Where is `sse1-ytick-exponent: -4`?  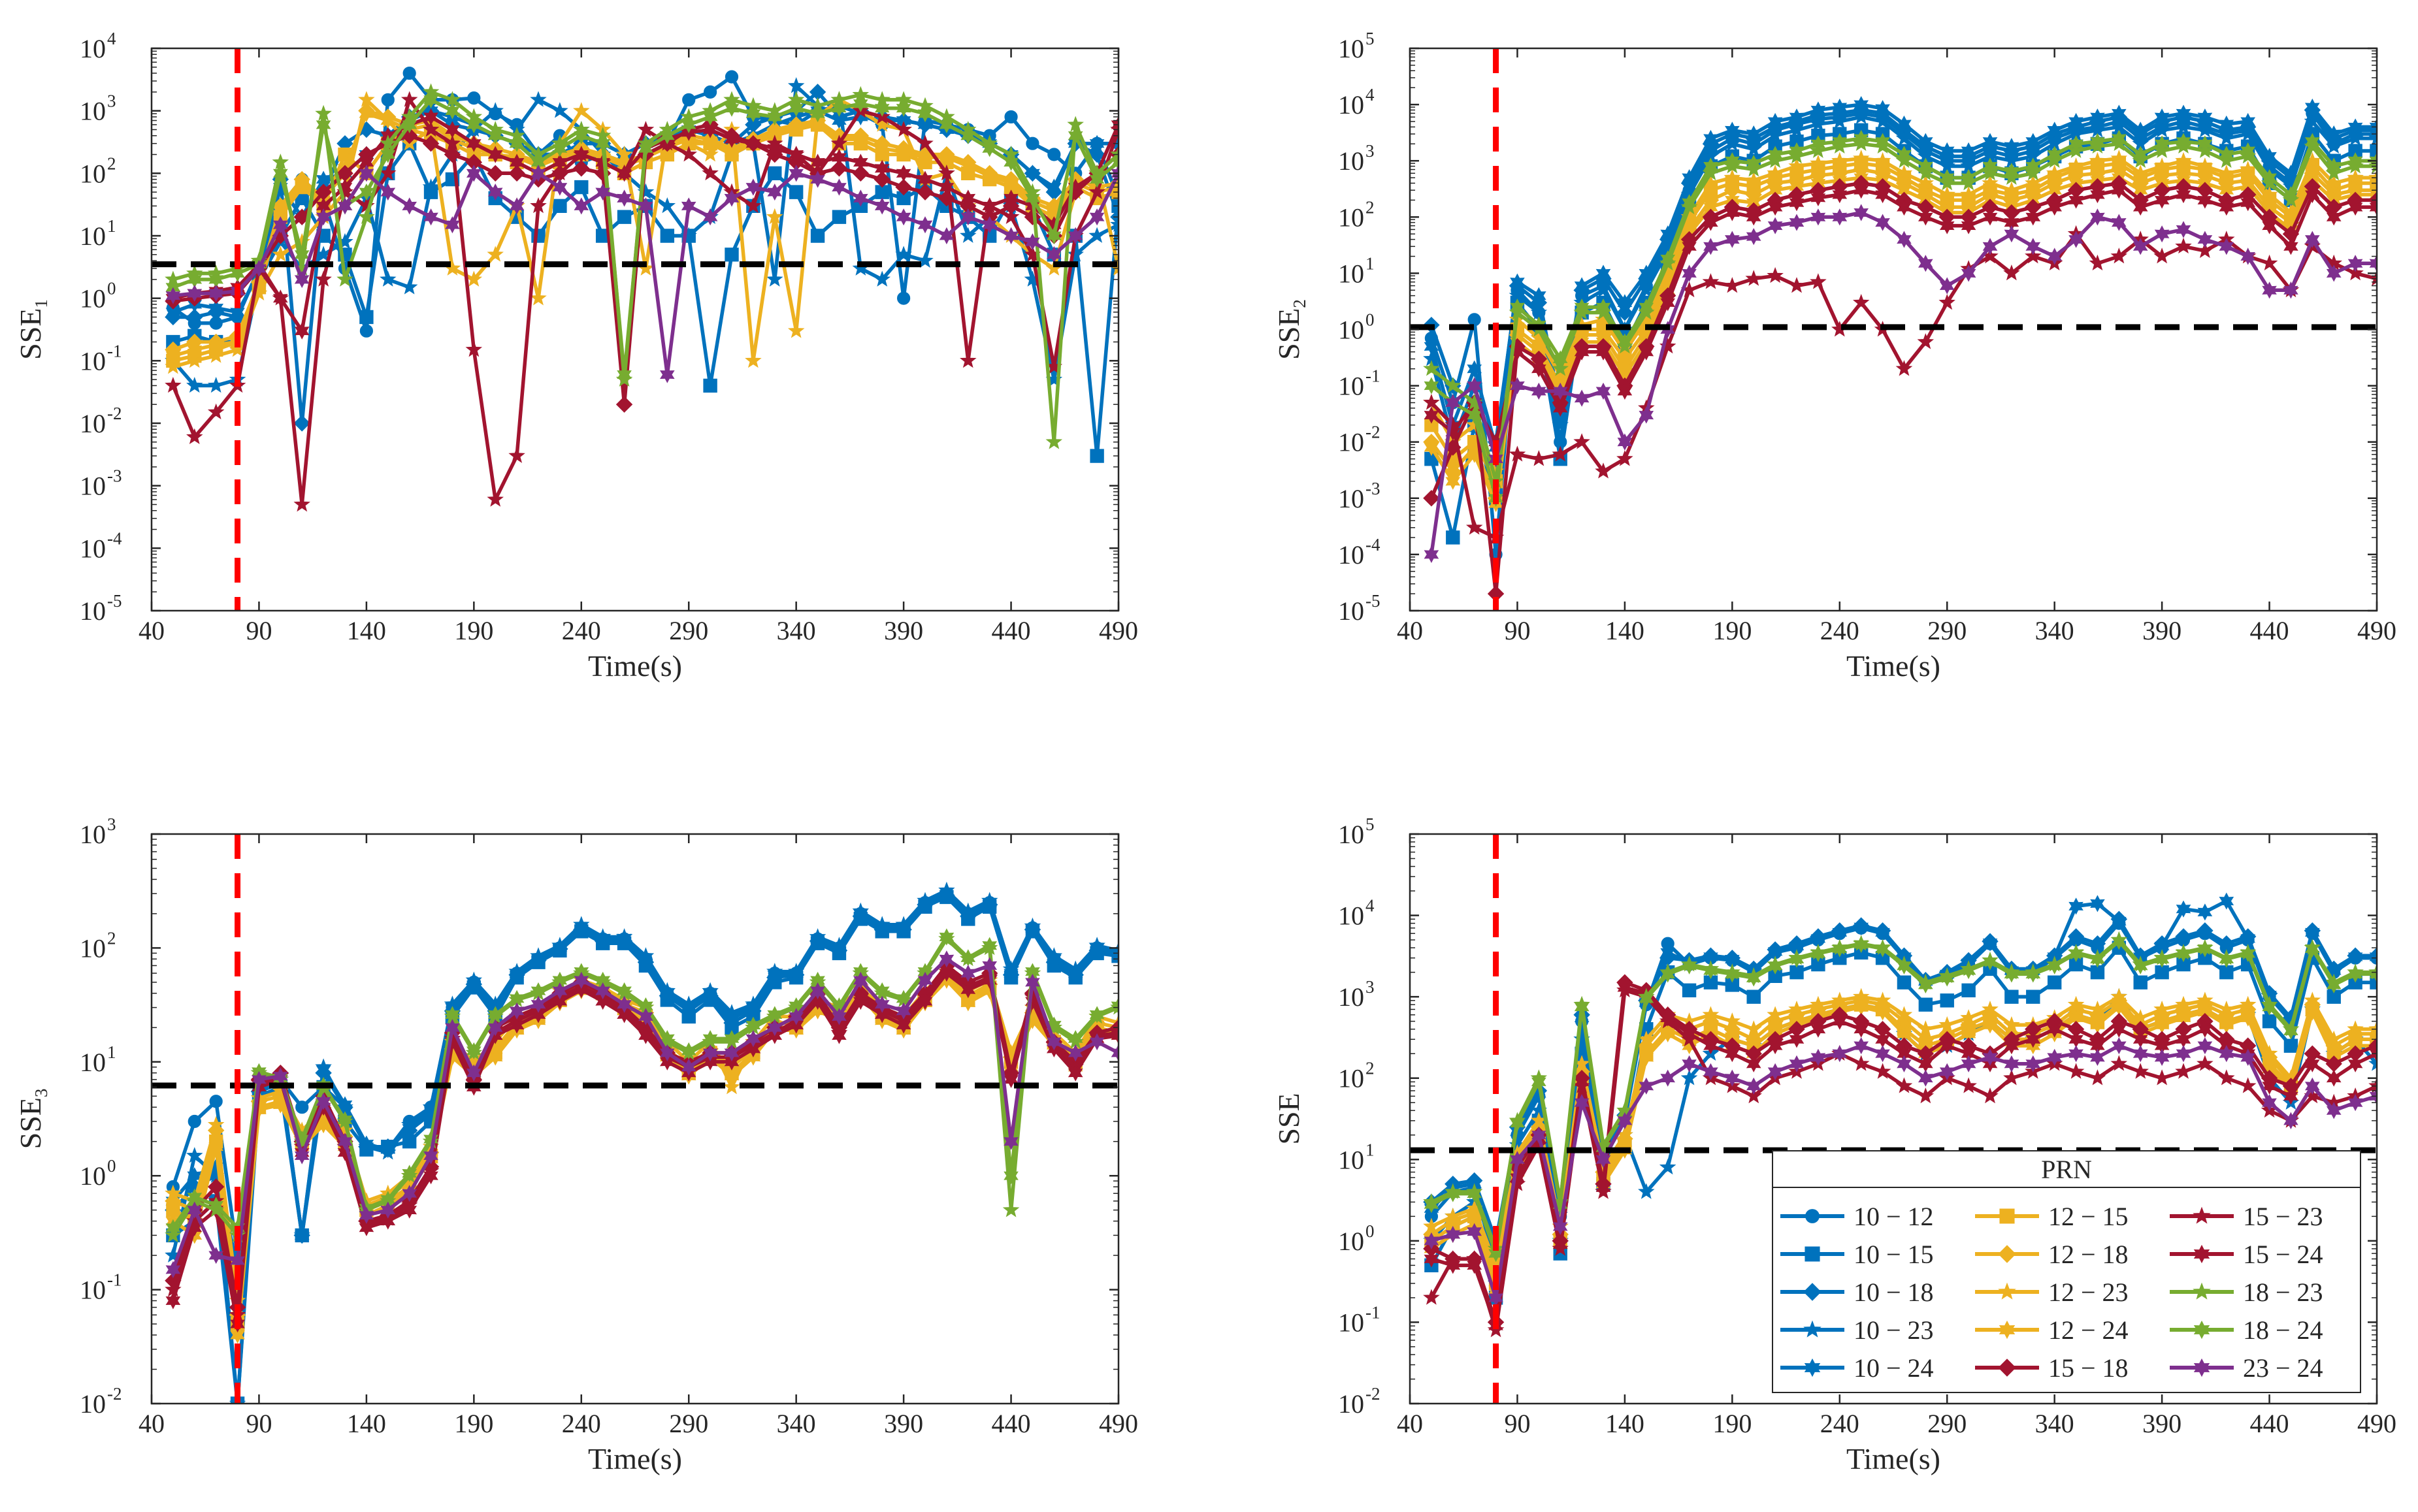 sse1-ytick-exponent: -4 is located at coordinates (114, 538).